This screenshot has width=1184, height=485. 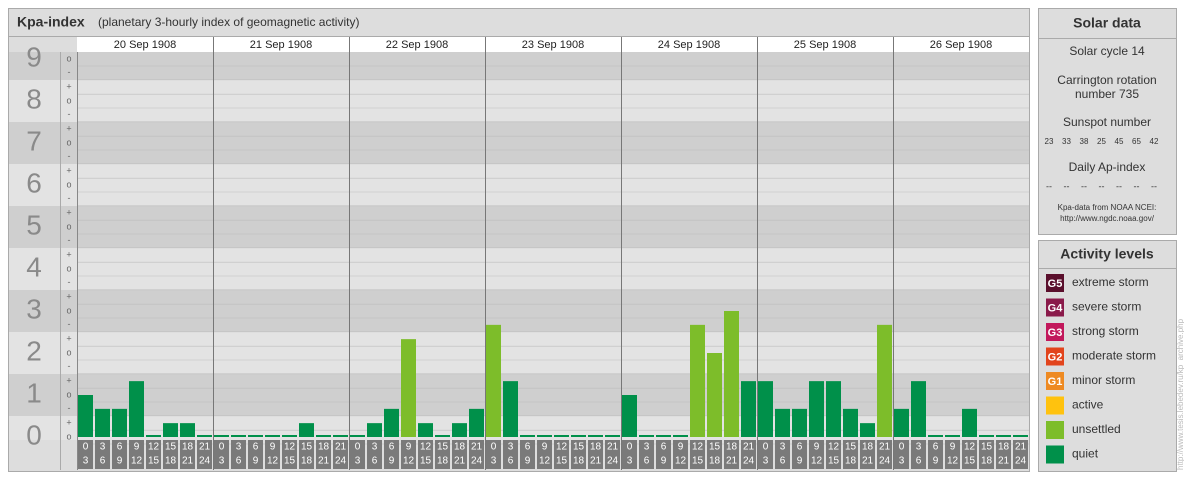 What do you see at coordinates (34, 266) in the screenshot?
I see `y-tick-label: 4` at bounding box center [34, 266].